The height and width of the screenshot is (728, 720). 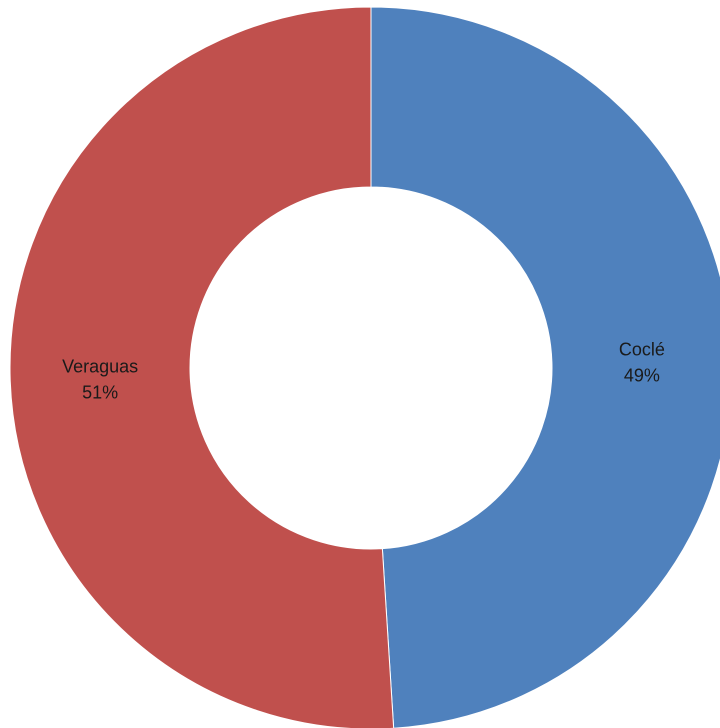 I want to click on chart-labels: Coclé 49% Veraguas 51%, so click(x=363, y=370).